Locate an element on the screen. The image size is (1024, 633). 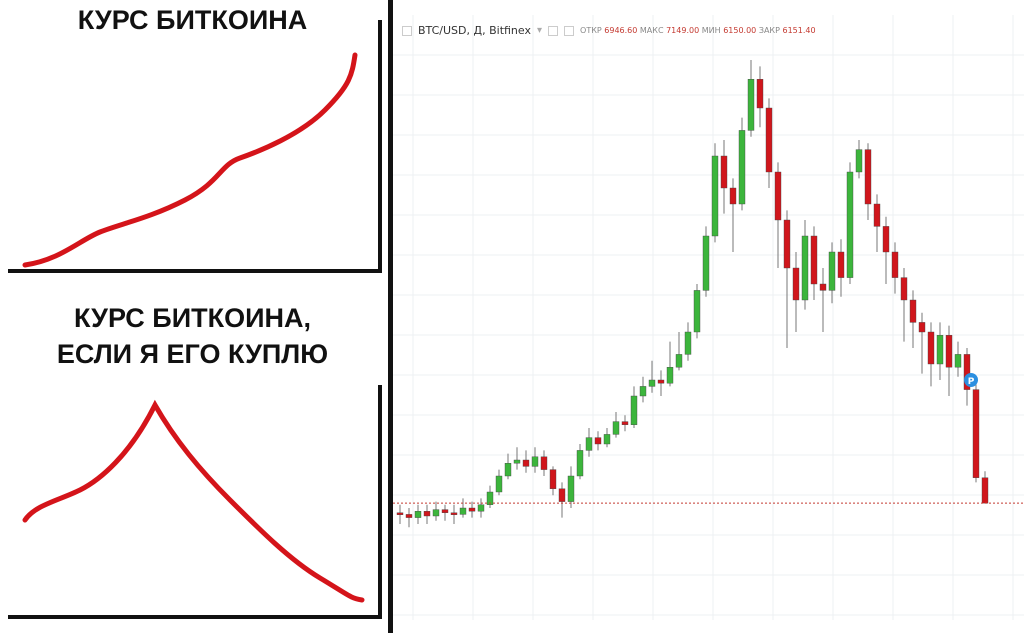
symbol-label: BTC/USD, Д, Bitfinex is located at coordinates (474, 30).